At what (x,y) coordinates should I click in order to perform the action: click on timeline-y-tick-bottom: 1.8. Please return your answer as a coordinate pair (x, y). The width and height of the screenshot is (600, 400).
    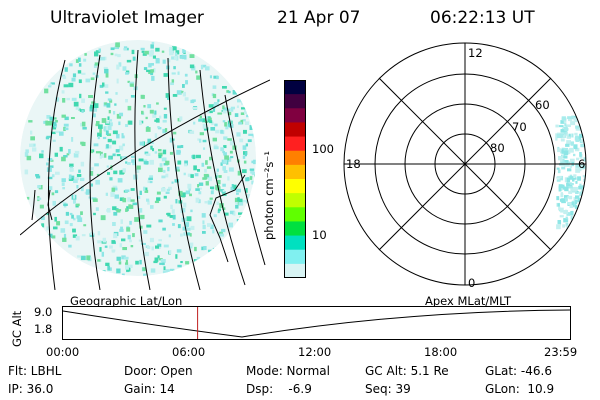
    Looking at the image, I should click on (43, 329).